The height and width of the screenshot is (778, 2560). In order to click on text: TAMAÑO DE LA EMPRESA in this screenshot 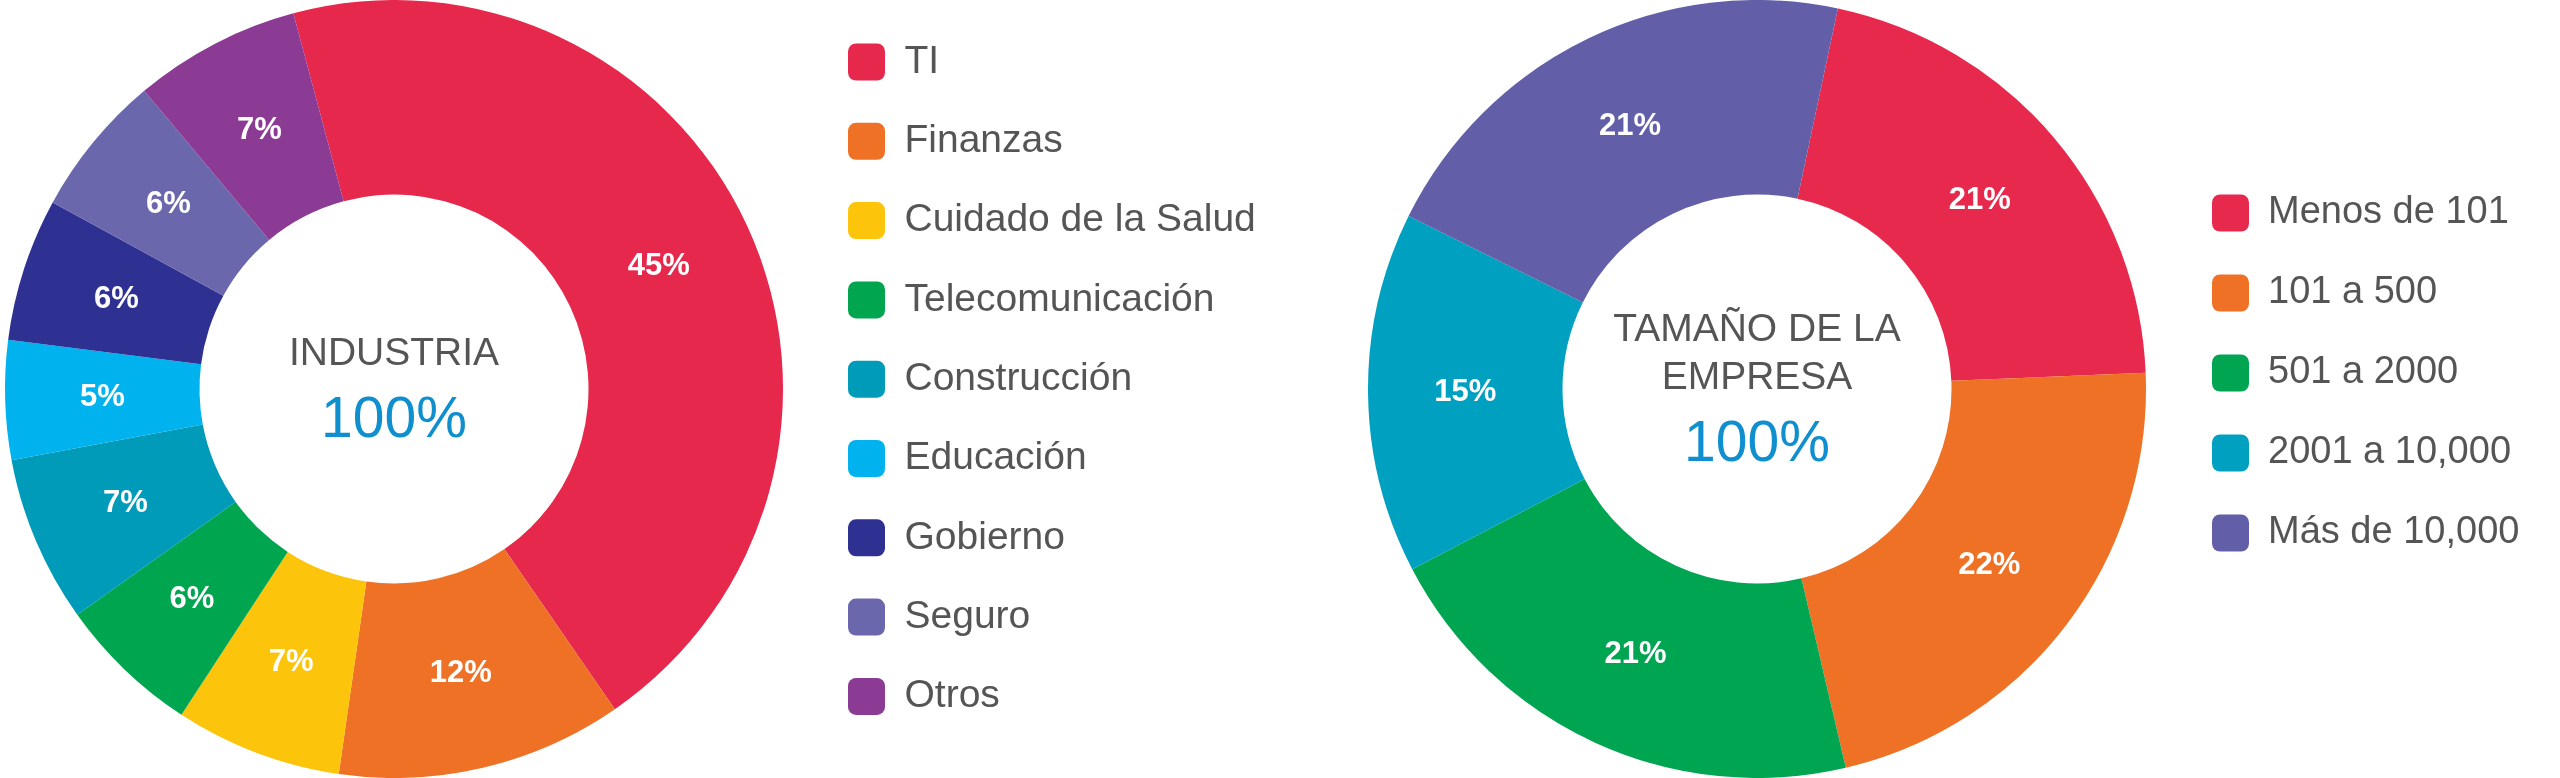, I will do `click(1757, 352)`.